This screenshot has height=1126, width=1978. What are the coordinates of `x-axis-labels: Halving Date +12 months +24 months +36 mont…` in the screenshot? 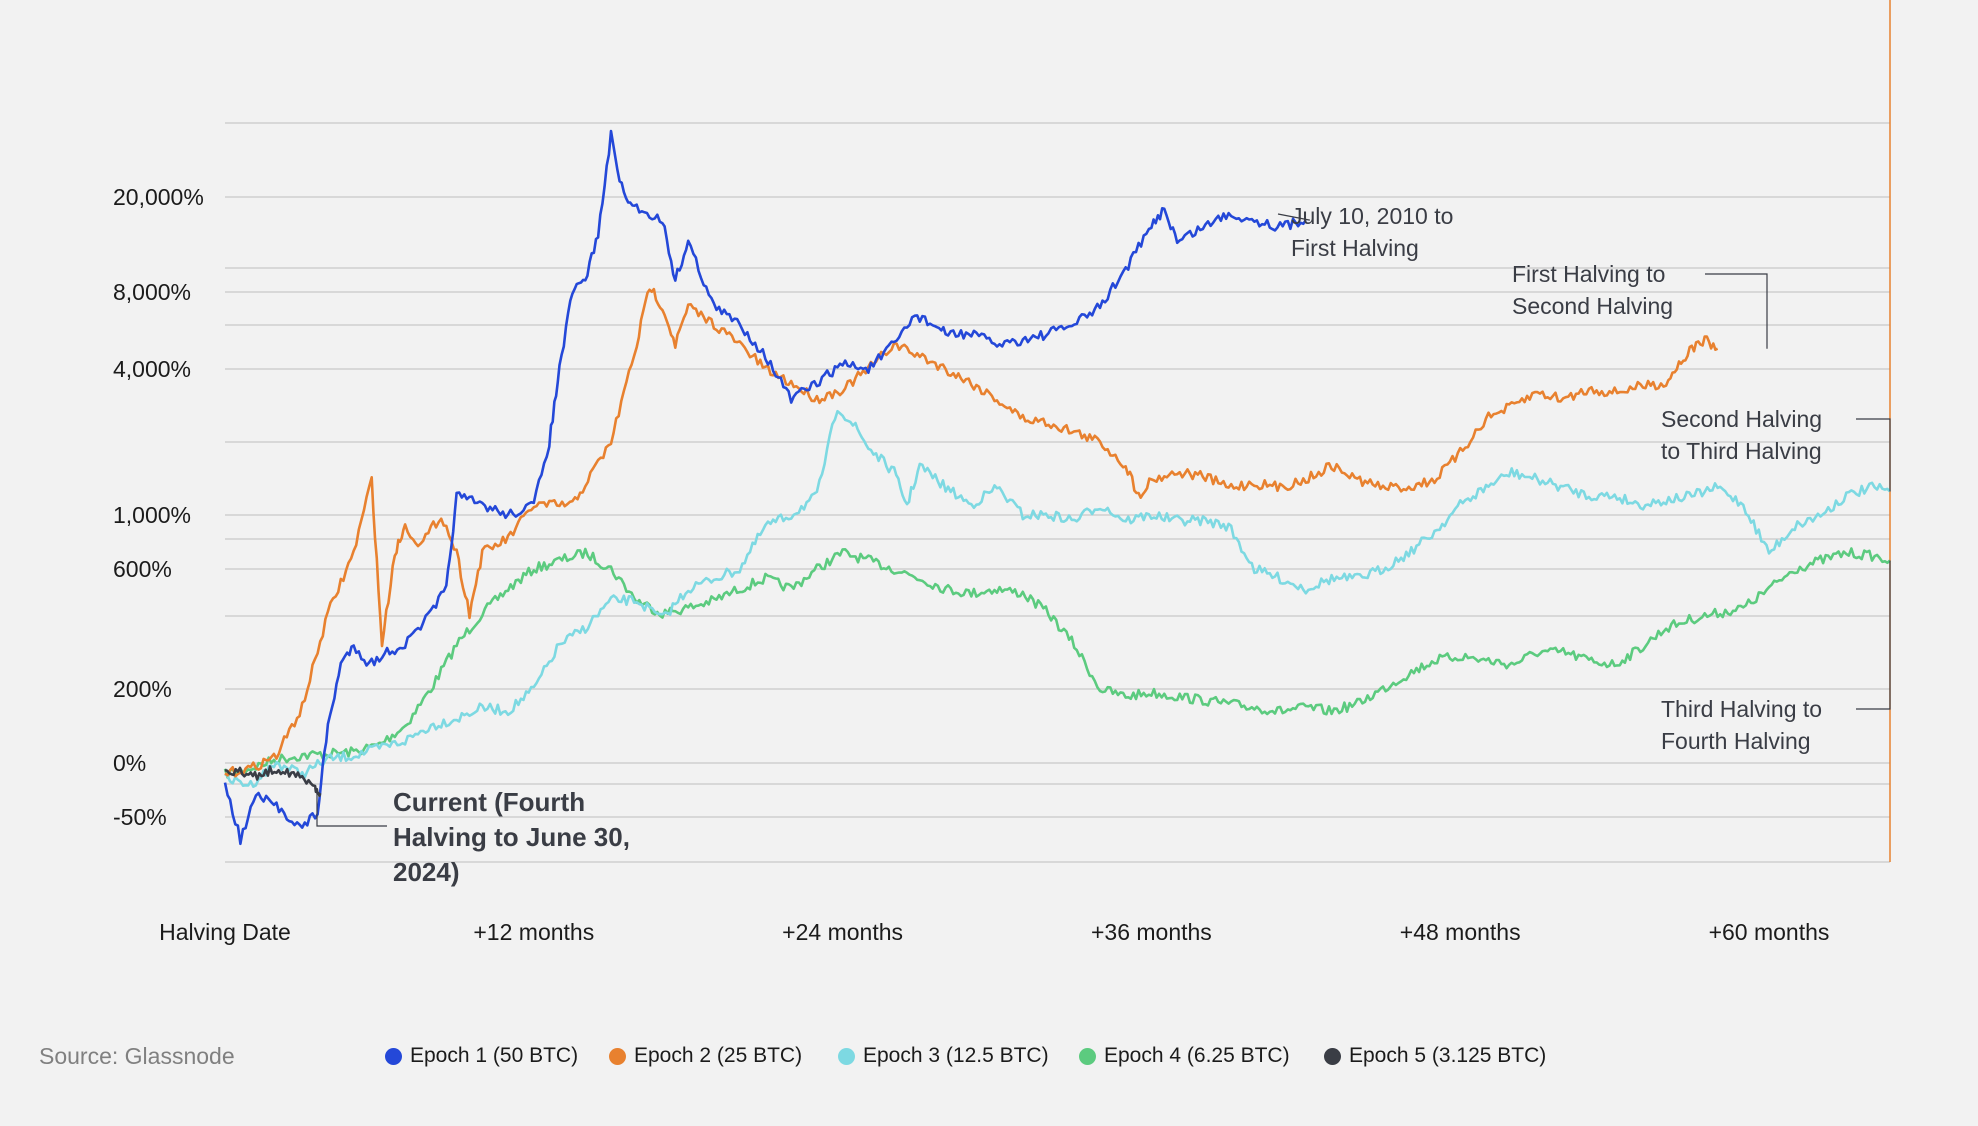 It's located at (994, 932).